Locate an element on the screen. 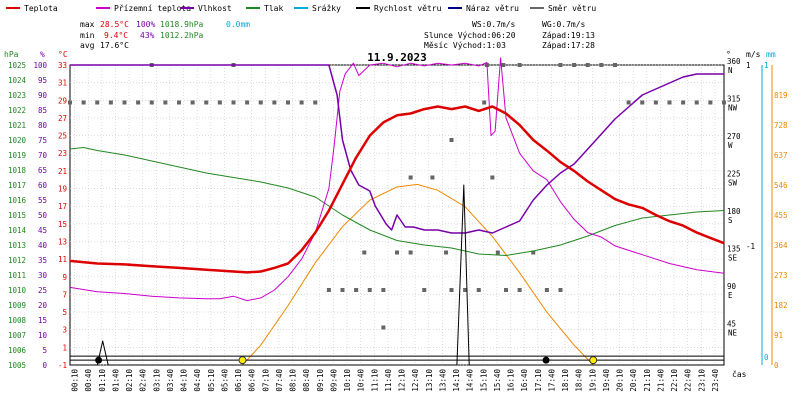 This screenshot has width=800, height=400. tick-deg-dir: S is located at coordinates (730, 220).